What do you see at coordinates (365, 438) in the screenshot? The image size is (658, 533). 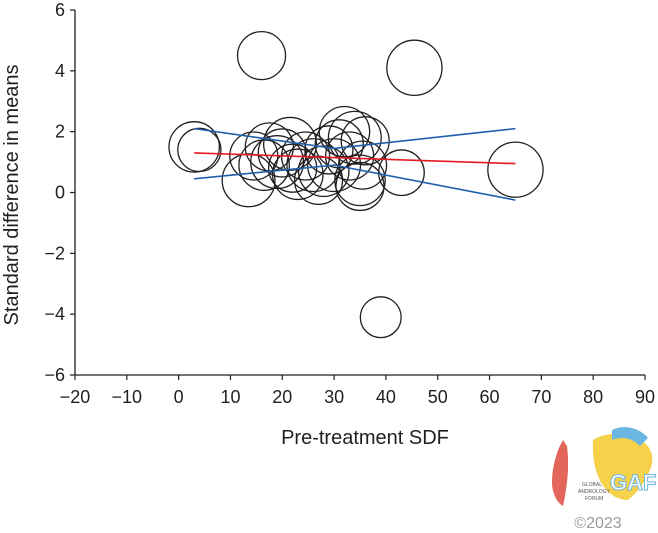 I see `x-axis-label: Pre-treatment SDF` at bounding box center [365, 438].